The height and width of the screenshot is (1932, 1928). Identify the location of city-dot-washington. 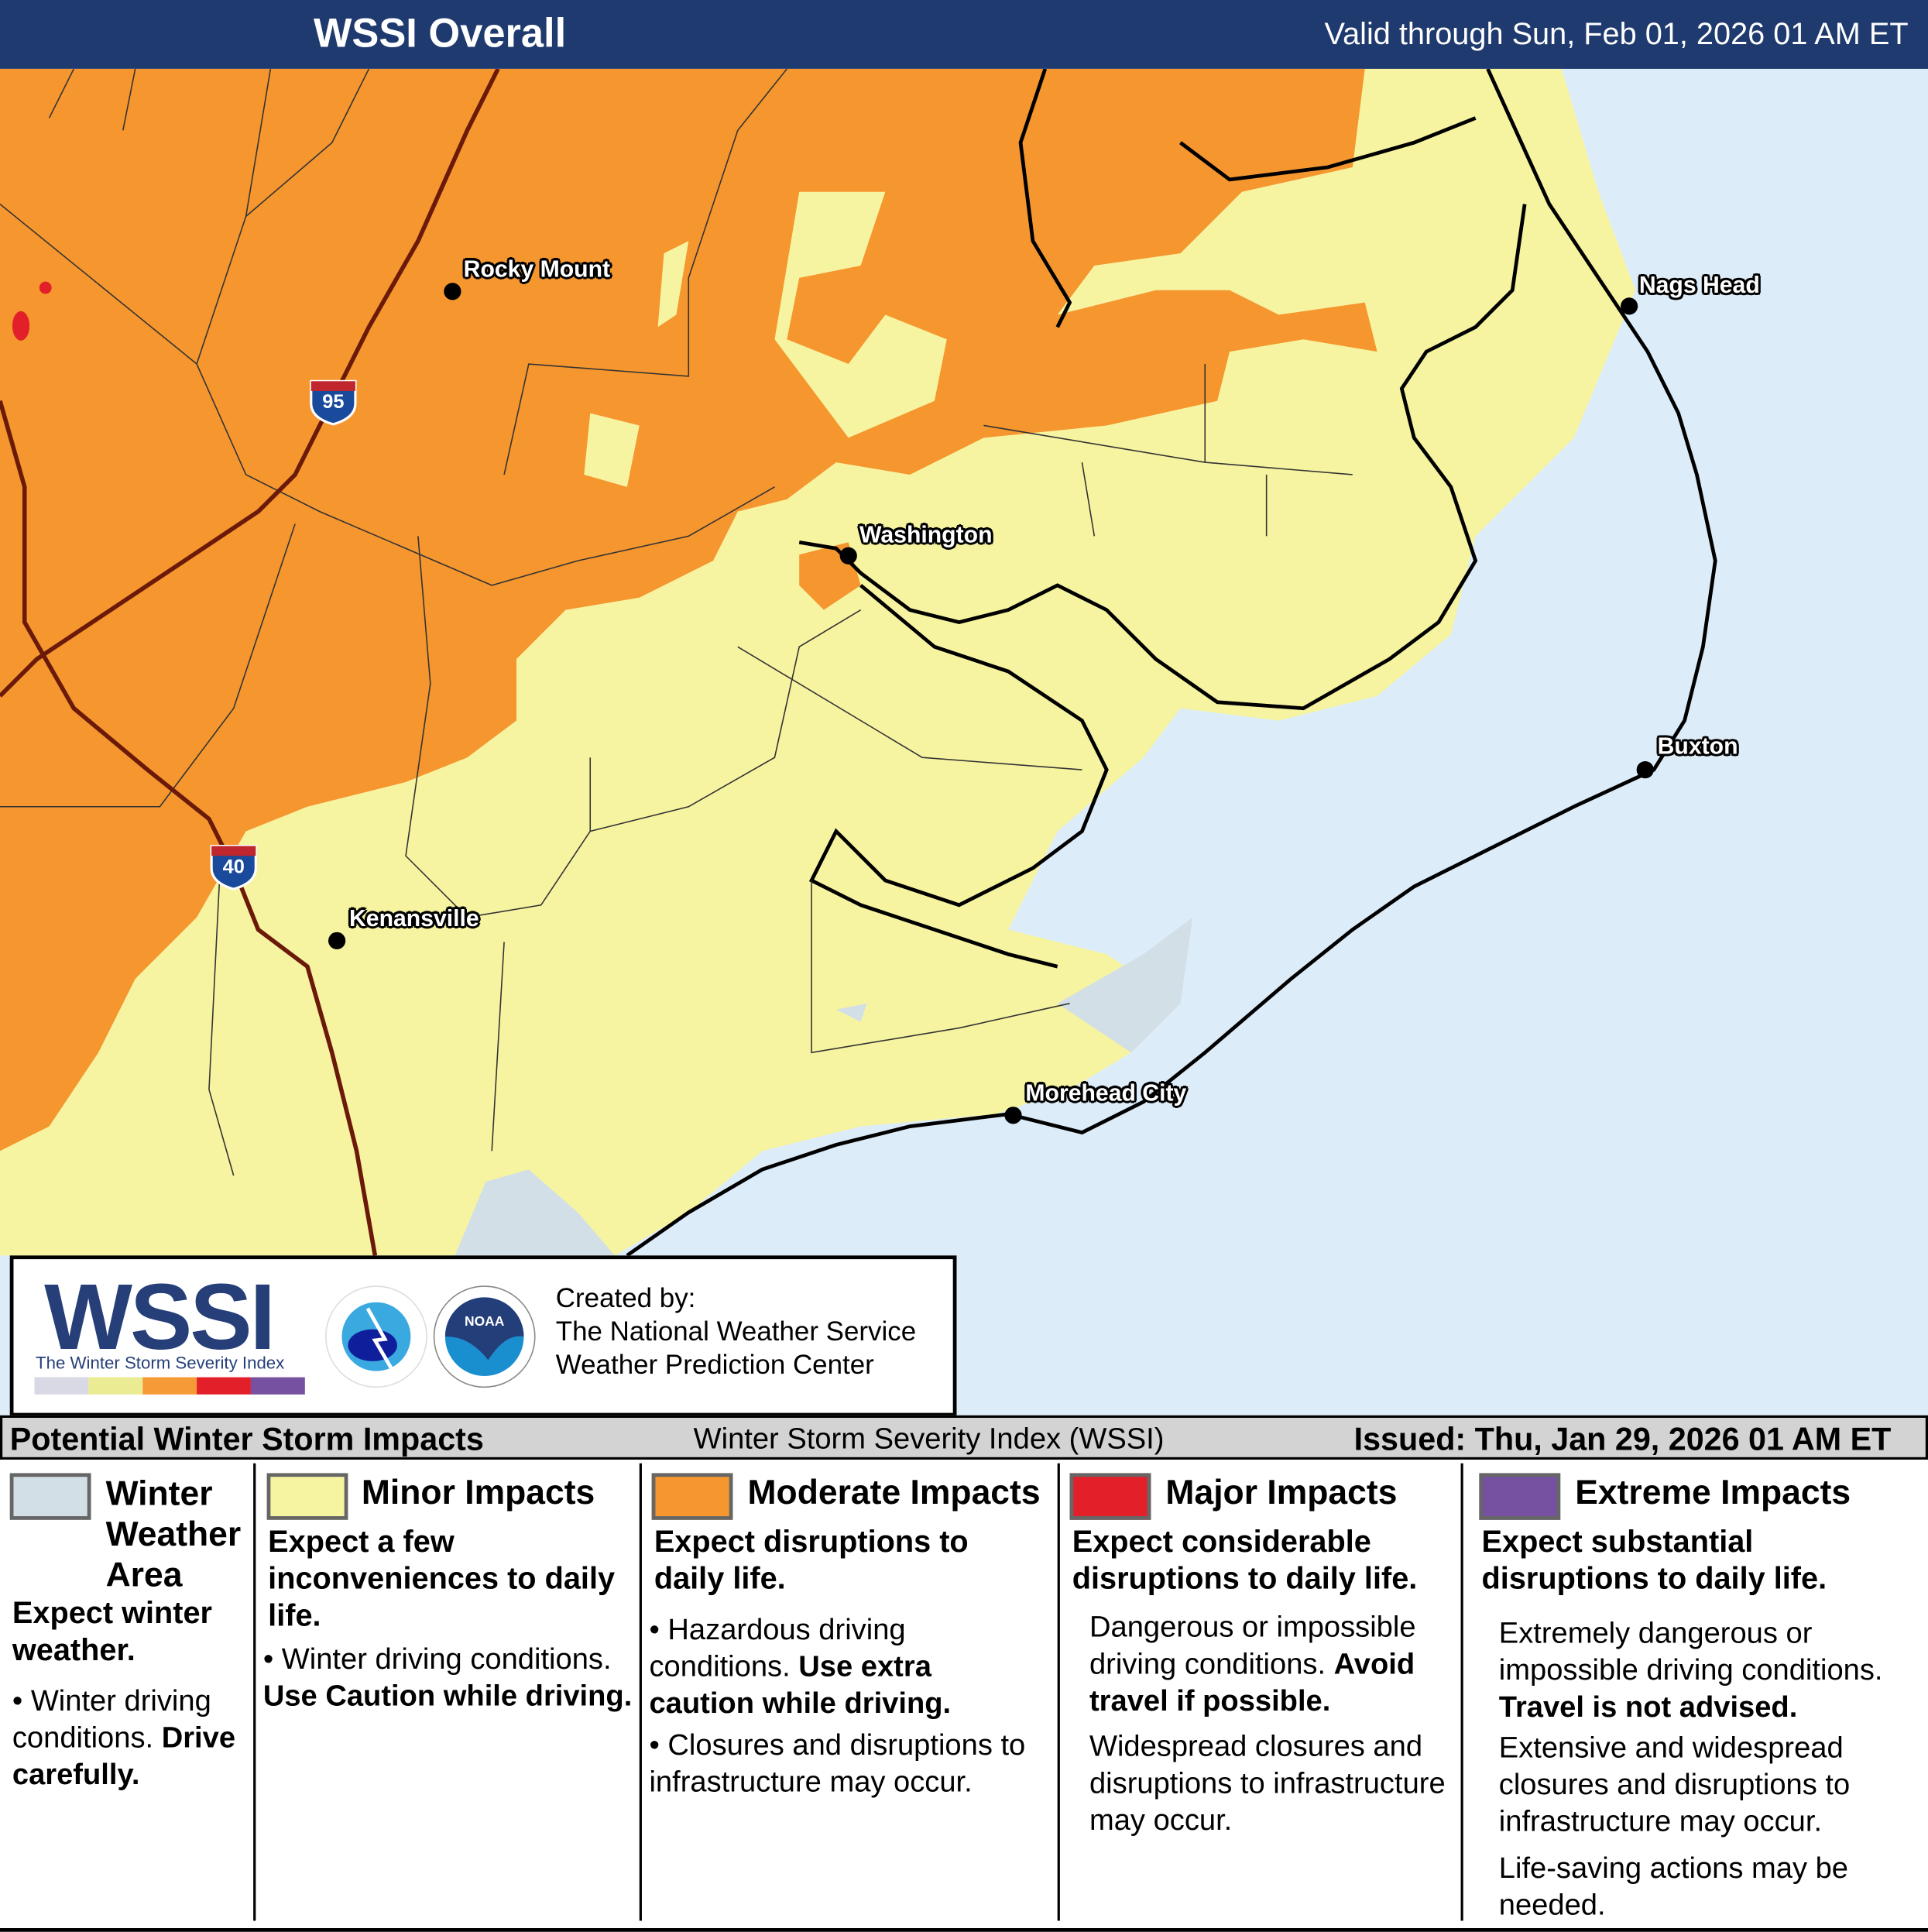
(848, 556).